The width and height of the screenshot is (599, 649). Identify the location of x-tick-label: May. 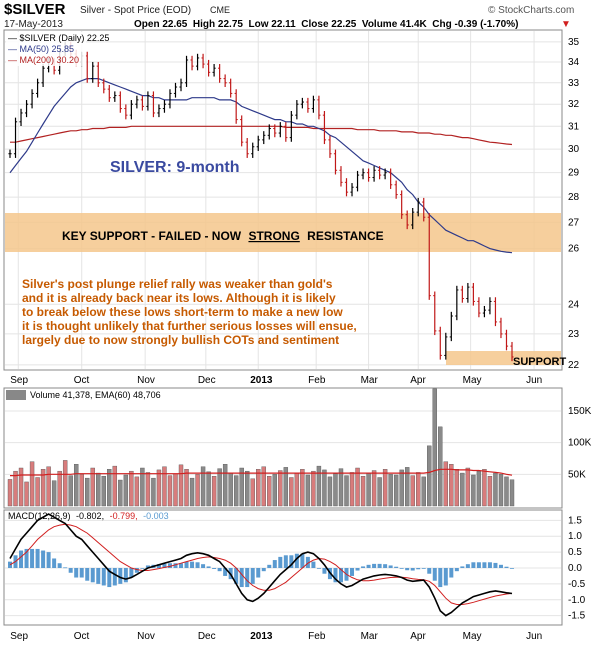
(472, 636).